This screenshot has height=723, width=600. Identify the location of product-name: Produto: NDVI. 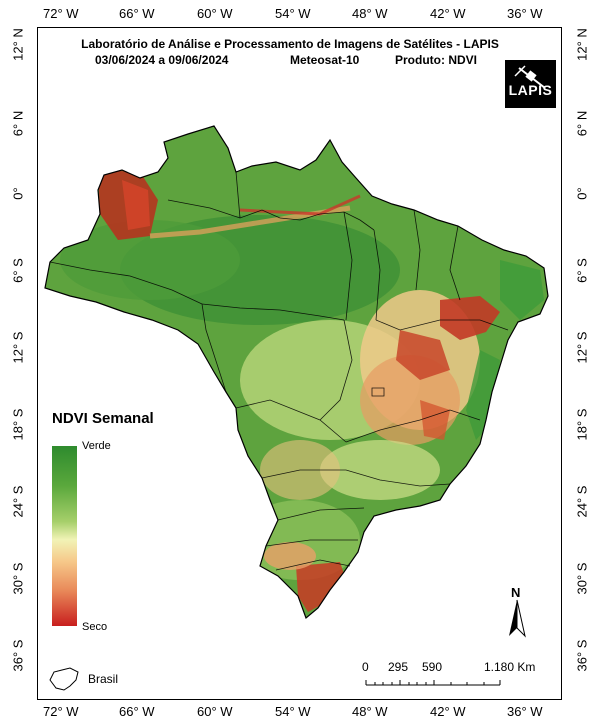
(436, 60).